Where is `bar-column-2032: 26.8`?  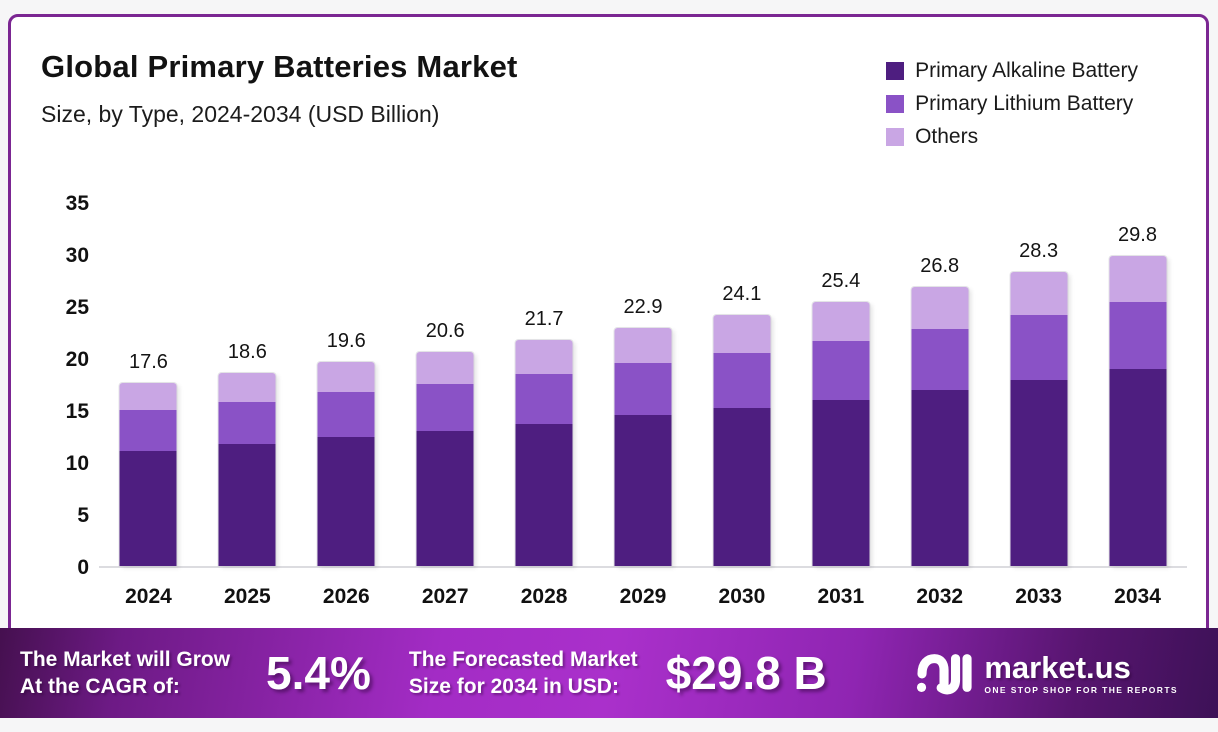
bar-column-2032: 26.8 is located at coordinates (939, 385).